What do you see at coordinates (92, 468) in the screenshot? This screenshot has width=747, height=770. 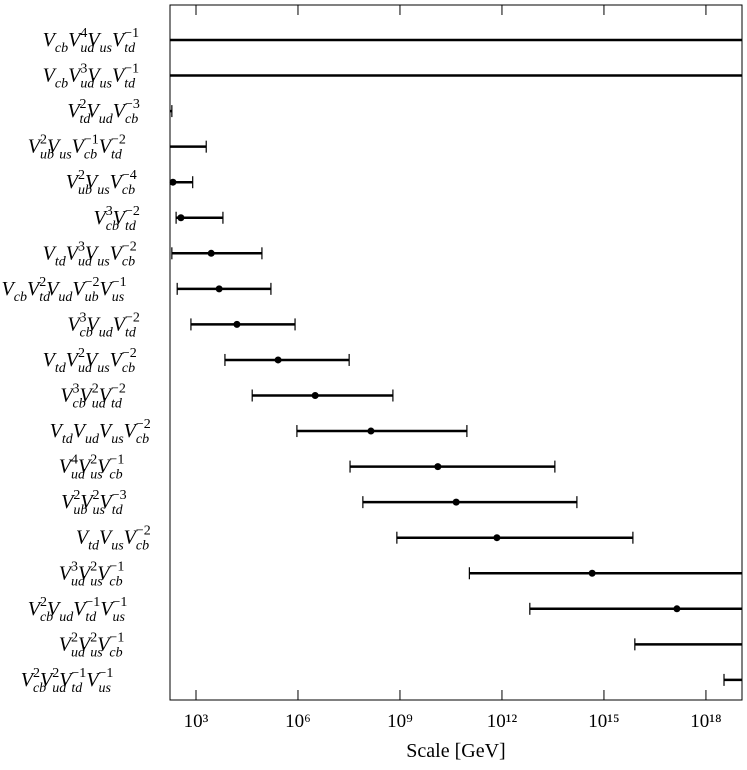 I see `category-label: Vud4Vus2Vcb−1` at bounding box center [92, 468].